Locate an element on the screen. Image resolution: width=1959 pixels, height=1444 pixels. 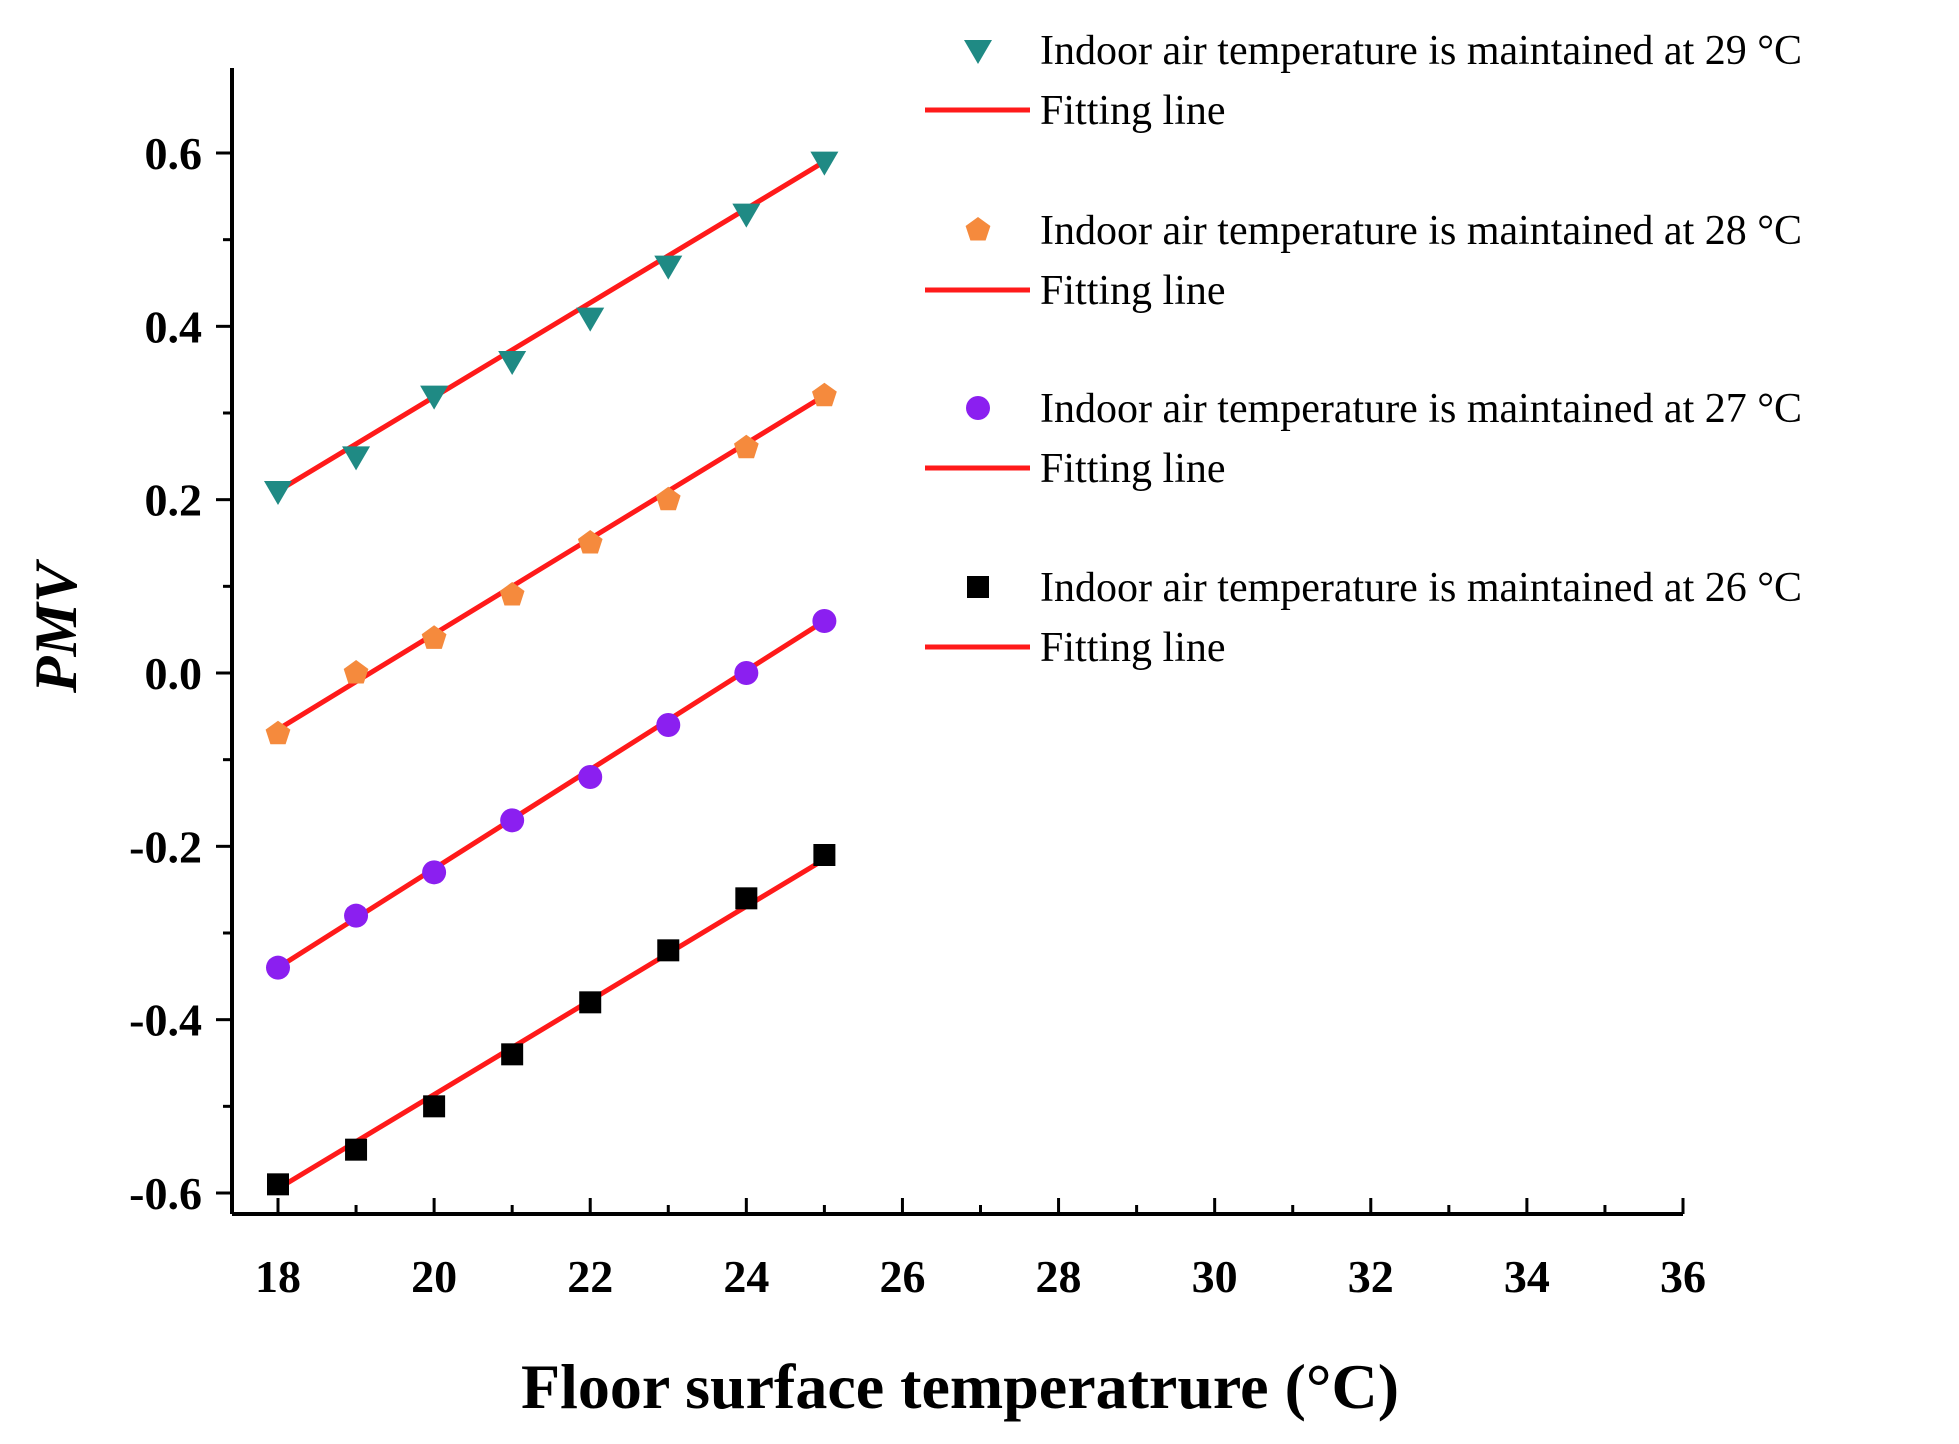
legend-fit-label-0: Fitting line is located at coordinates (1133, 111).